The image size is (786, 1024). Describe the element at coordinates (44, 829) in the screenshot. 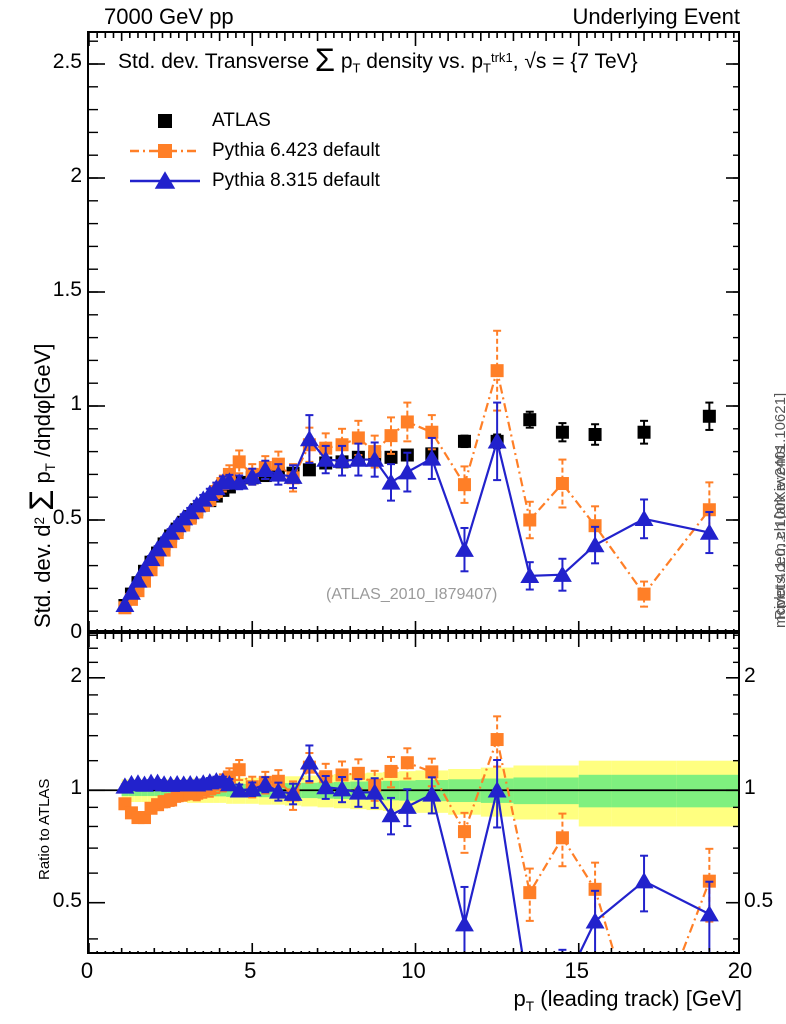

I see `ratio-y-axis-label: Ratio to ATLAS` at that location.